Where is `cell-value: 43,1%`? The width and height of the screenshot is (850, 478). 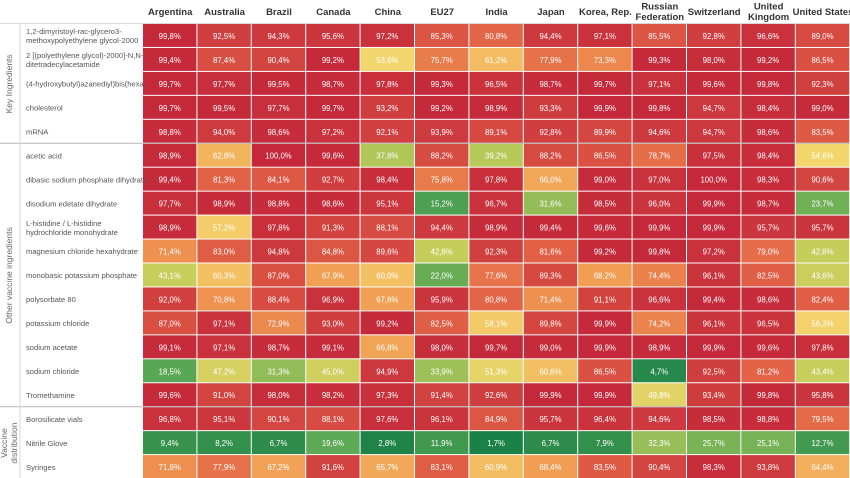
cell-value: 43,1% is located at coordinates (170, 275).